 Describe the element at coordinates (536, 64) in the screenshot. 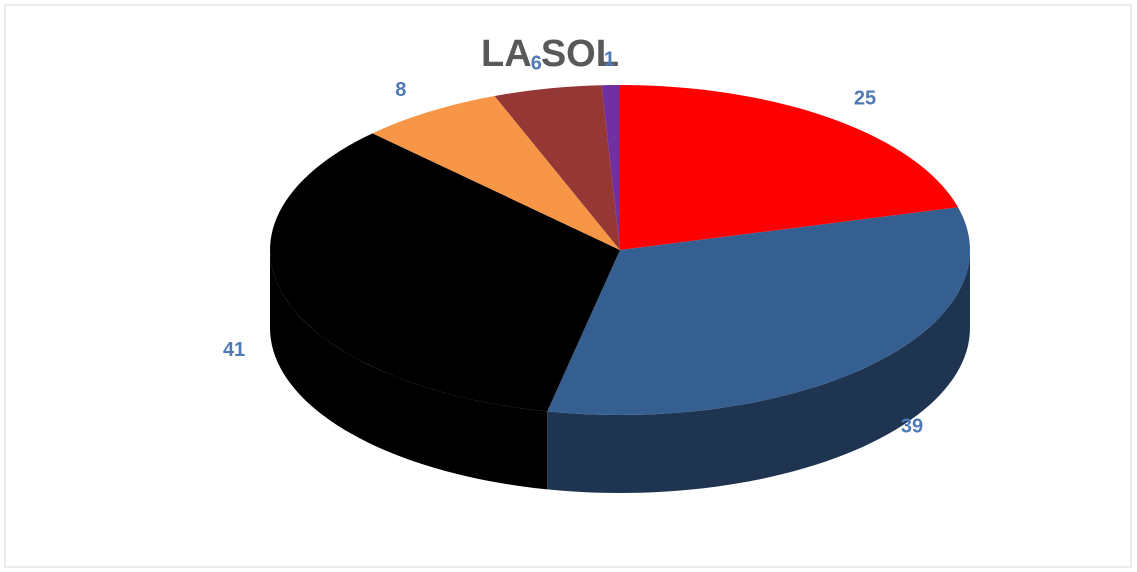

I see `data-label: 6` at that location.